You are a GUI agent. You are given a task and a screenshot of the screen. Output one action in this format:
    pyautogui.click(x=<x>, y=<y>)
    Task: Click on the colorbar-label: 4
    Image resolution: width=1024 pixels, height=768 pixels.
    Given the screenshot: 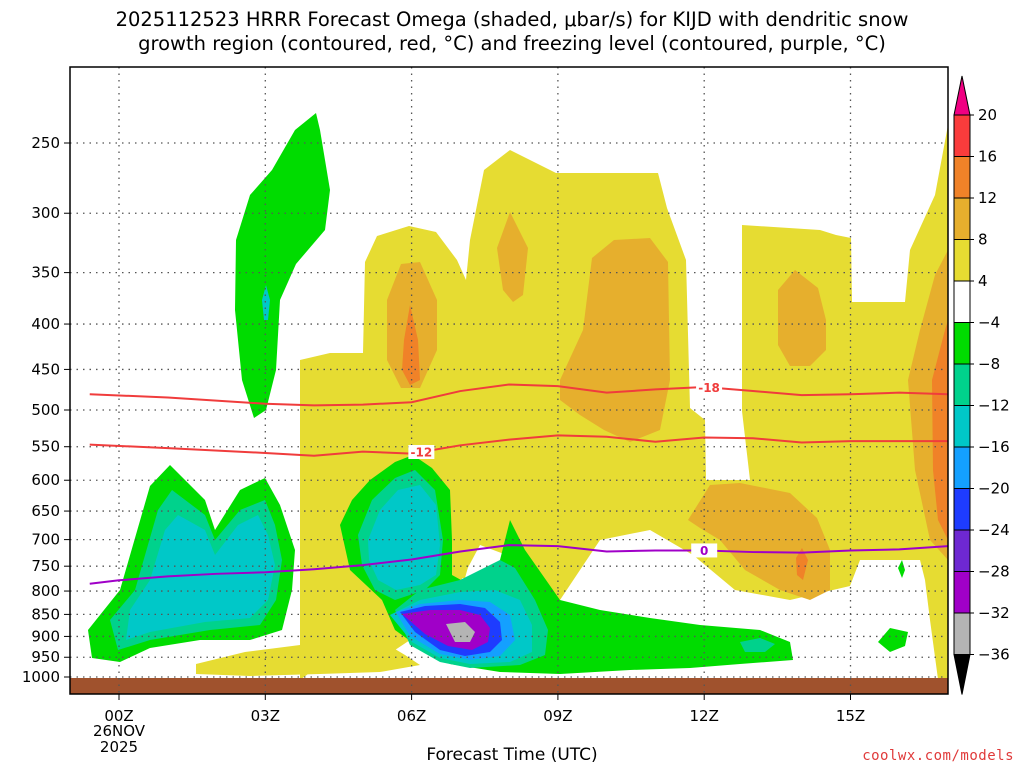 What is the action you would take?
    pyautogui.click(x=983, y=281)
    